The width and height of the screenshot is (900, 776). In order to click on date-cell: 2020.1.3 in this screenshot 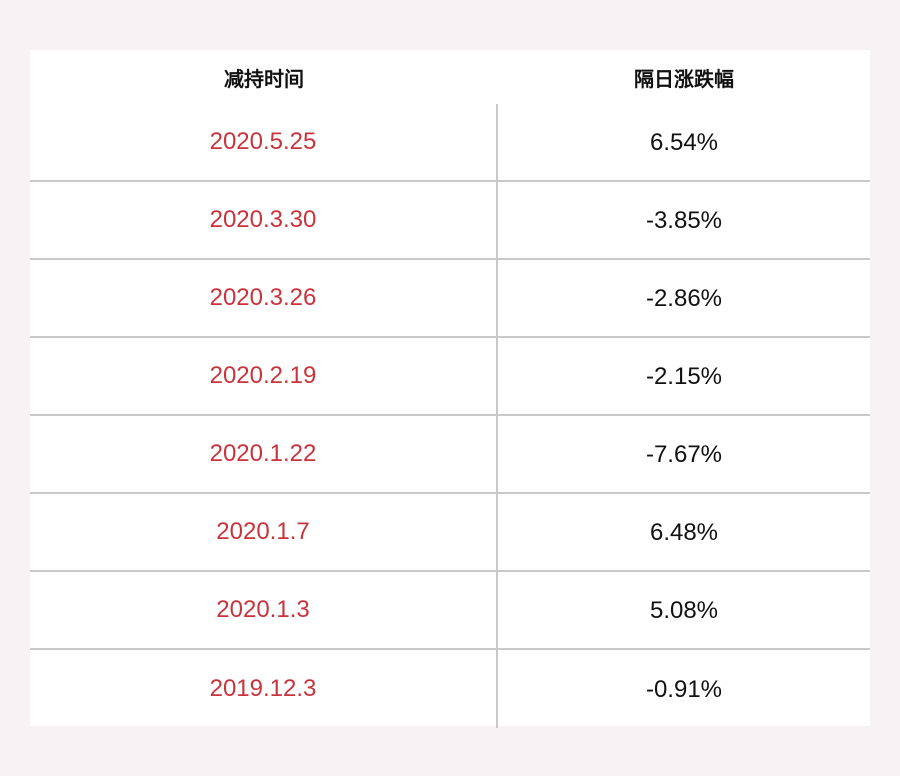, I will do `click(264, 610)`.